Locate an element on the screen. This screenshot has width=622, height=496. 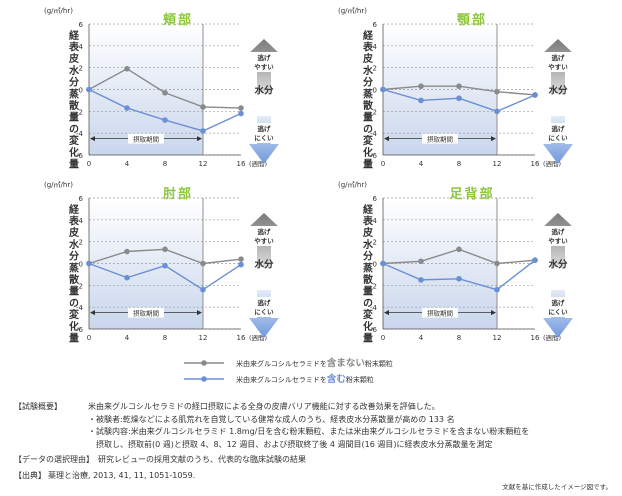
x-unit-label: (週間) is located at coordinates (552, 163).